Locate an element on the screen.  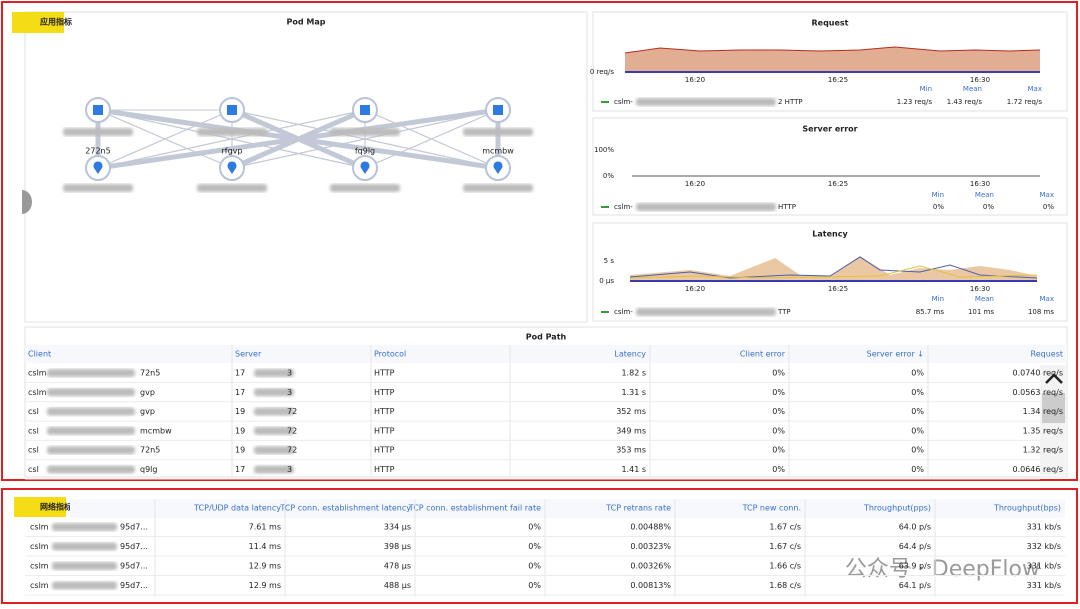
table-cell: 0.00813% is located at coordinates (650, 585).